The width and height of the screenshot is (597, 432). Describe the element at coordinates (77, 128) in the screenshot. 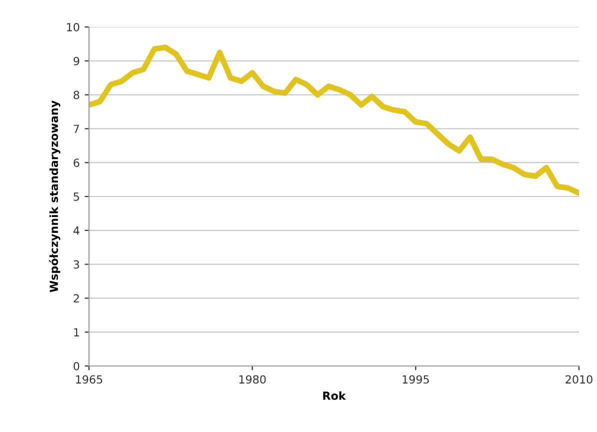

I see `y-tick-label: 7` at that location.